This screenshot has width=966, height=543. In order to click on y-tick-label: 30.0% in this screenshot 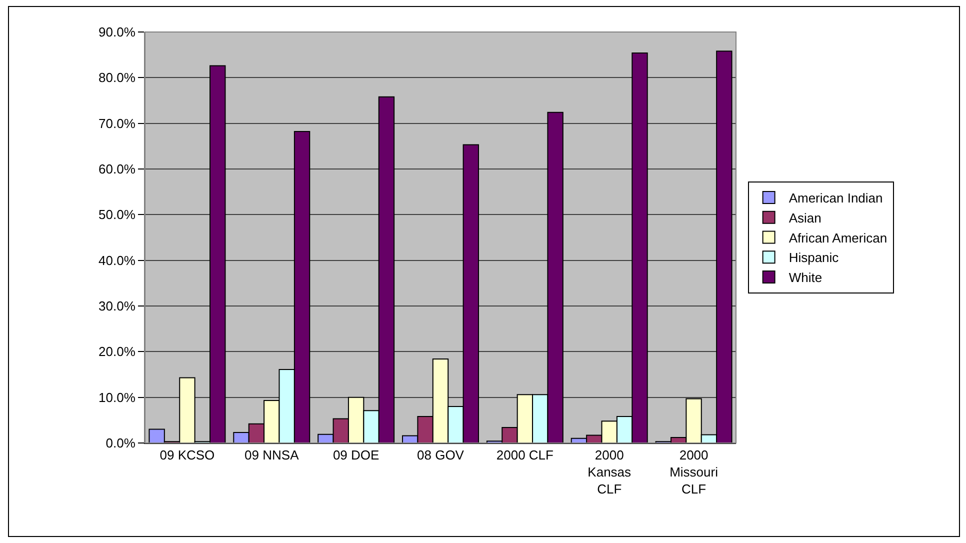, I will do `click(117, 306)`.